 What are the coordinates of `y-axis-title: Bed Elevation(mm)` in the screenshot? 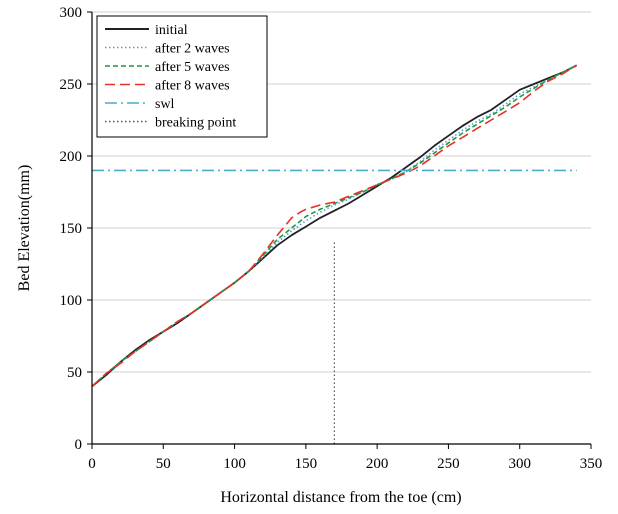 It's located at (24, 228).